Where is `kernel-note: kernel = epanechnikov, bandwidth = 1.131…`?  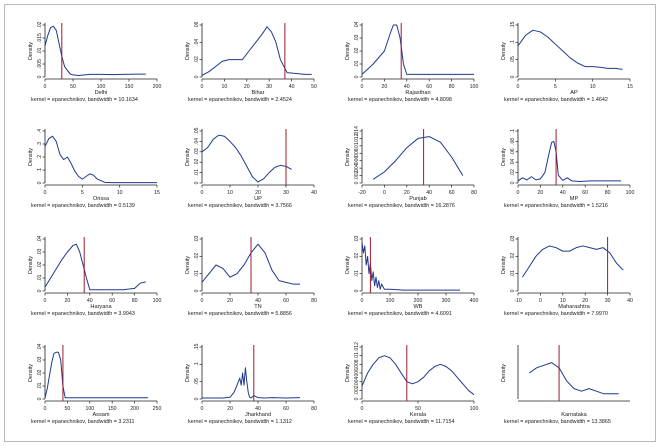 kernel-note: kernel = epanechnikov, bandwidth = 1.131… is located at coordinates (240, 422).